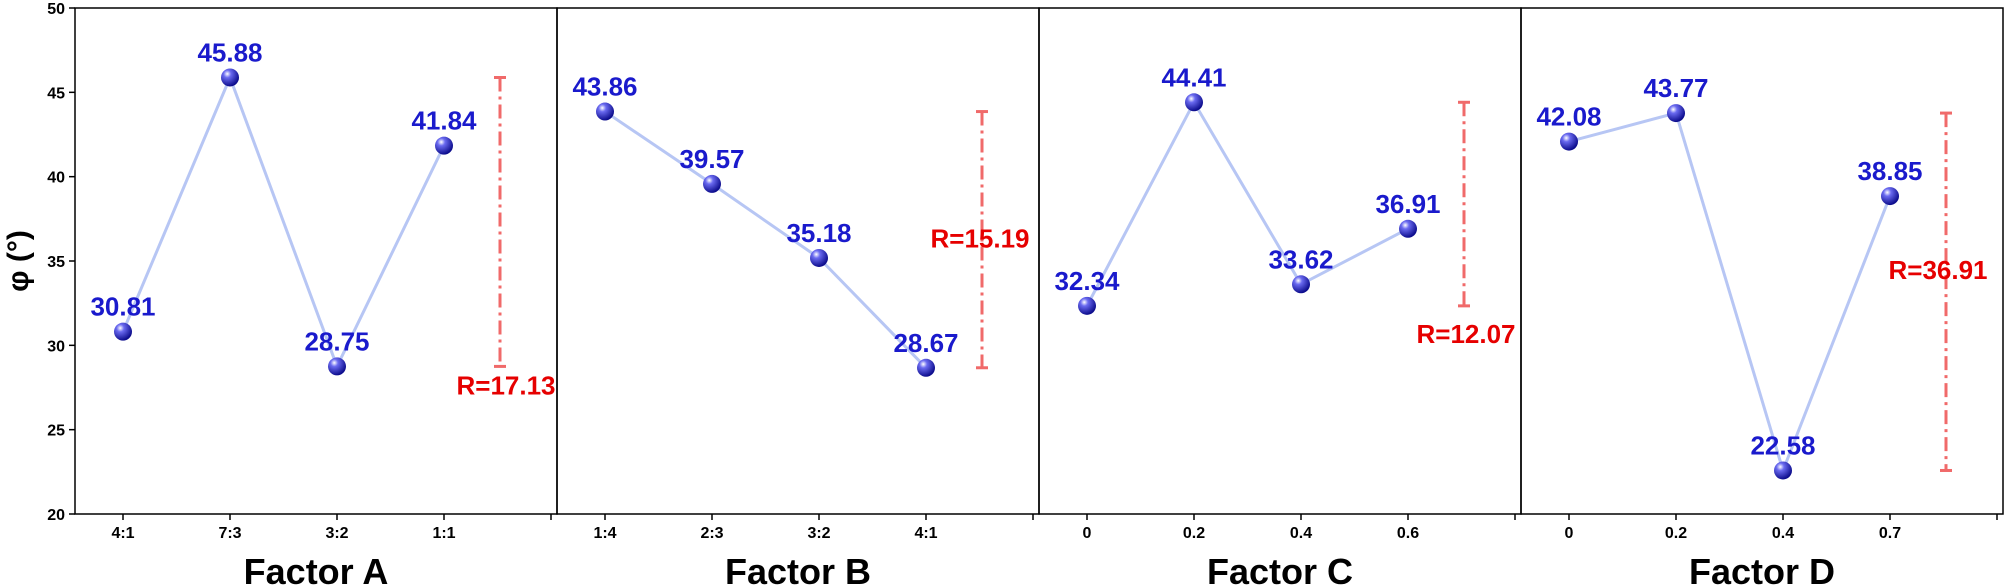 This screenshot has width=2008, height=588. Describe the element at coordinates (711, 159) in the screenshot. I see `data-label: 39.57` at that location.